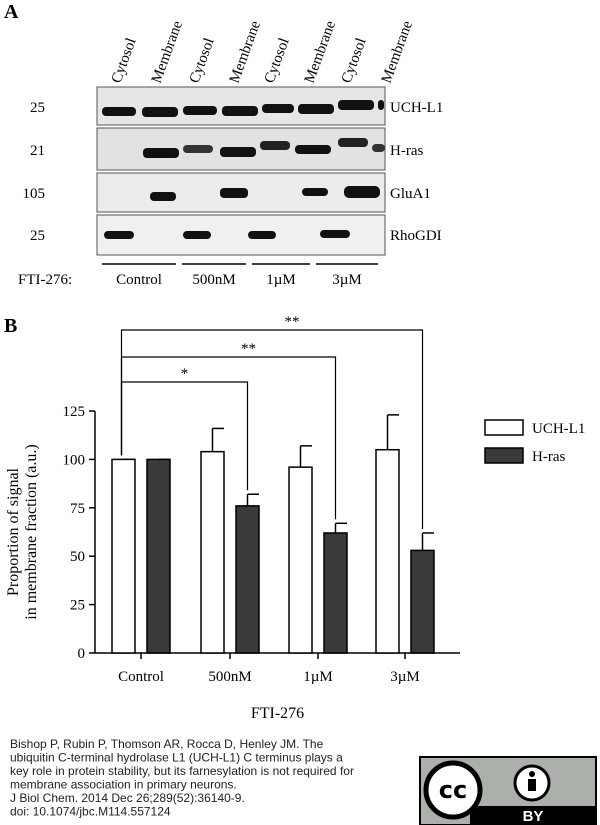  What do you see at coordinates (406, 151) in the screenshot?
I see `protein-label: H-ras` at bounding box center [406, 151].